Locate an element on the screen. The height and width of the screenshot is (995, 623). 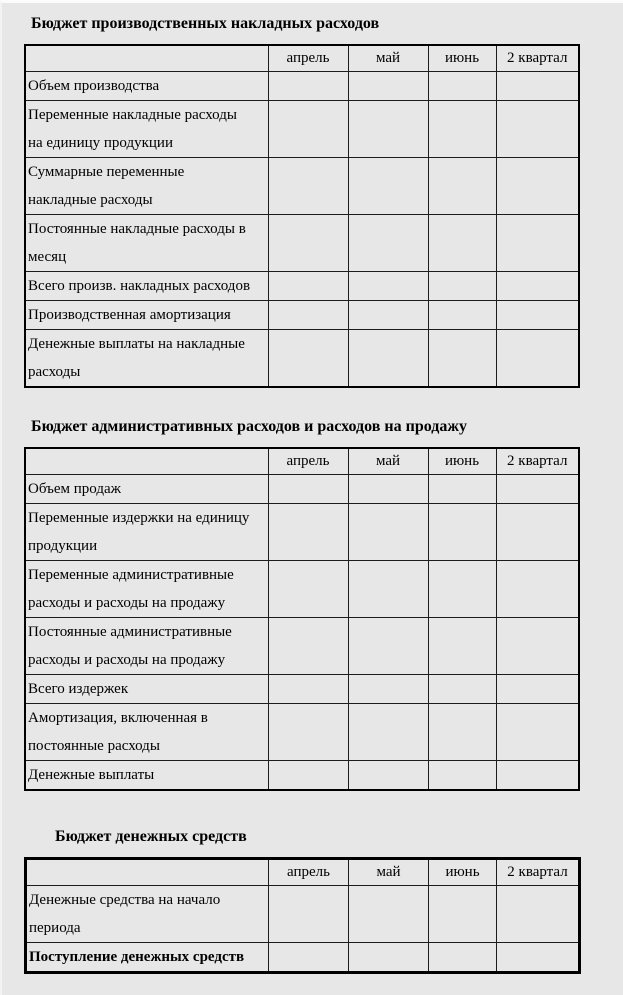
row-label-line: Постоянные накладные расходы в is located at coordinates (137, 229).